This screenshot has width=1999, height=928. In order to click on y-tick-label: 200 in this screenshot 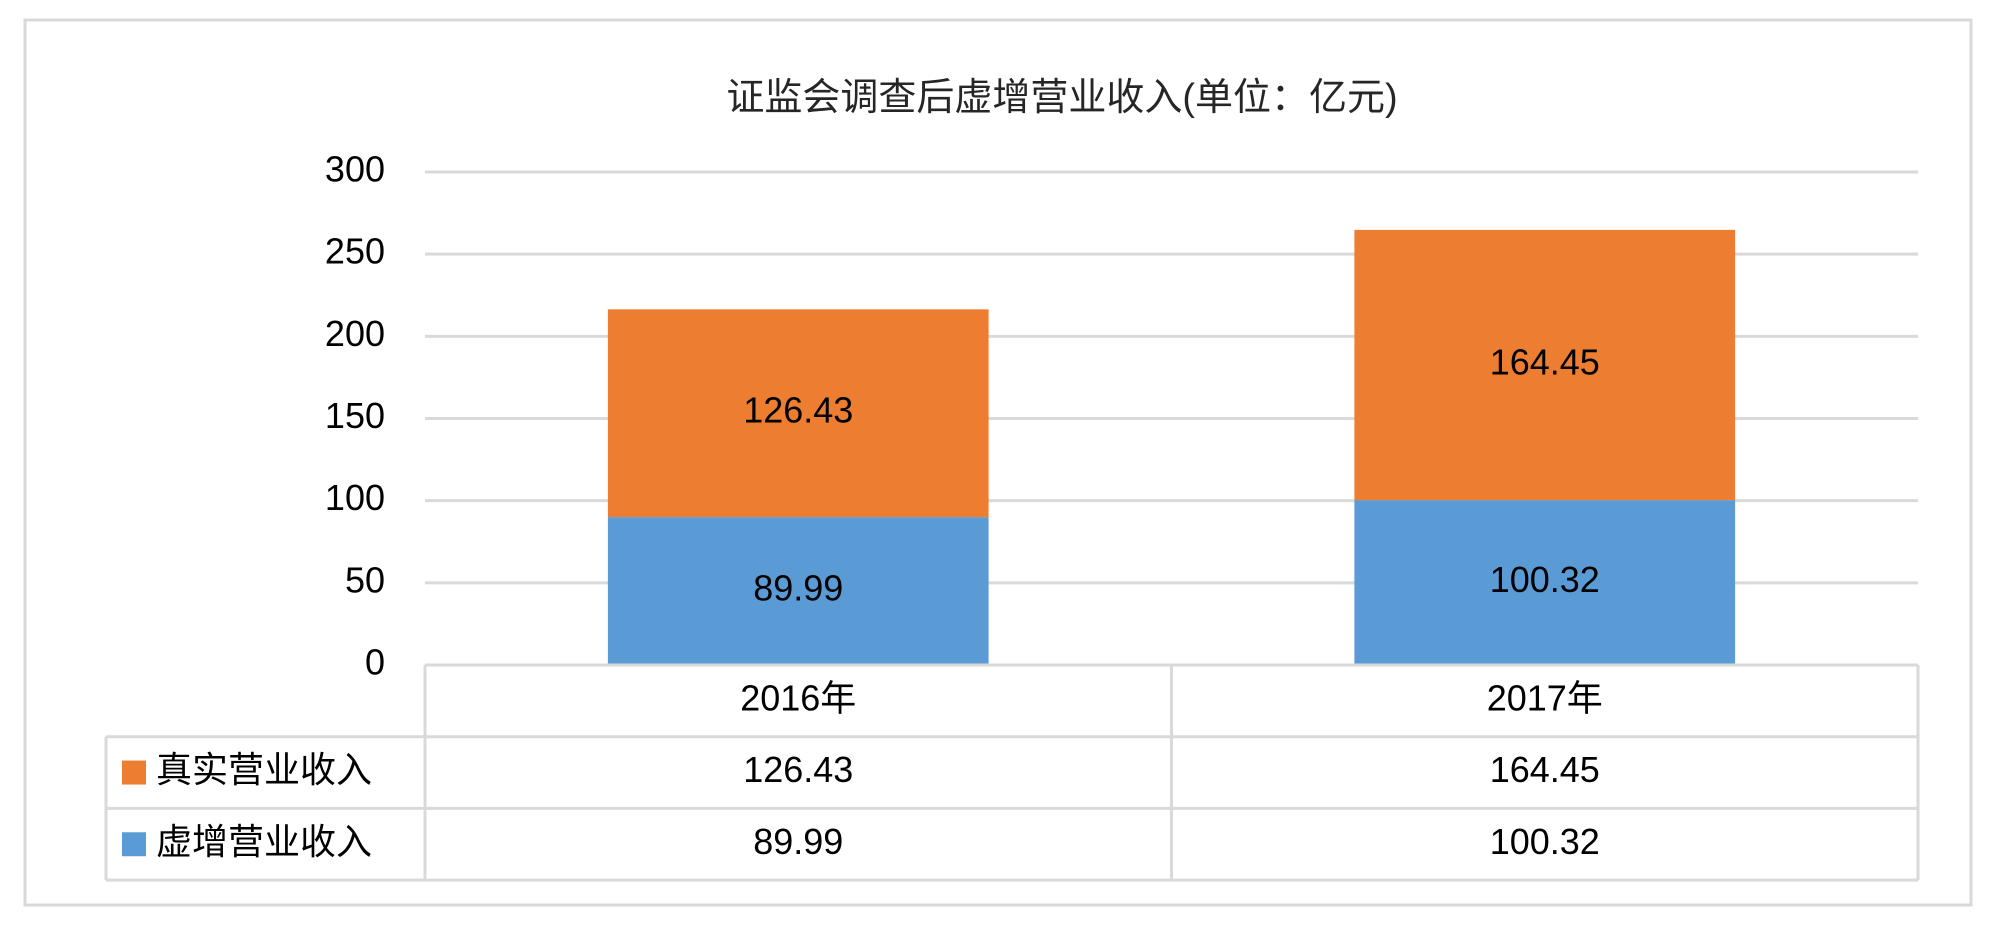, I will do `click(355, 333)`.